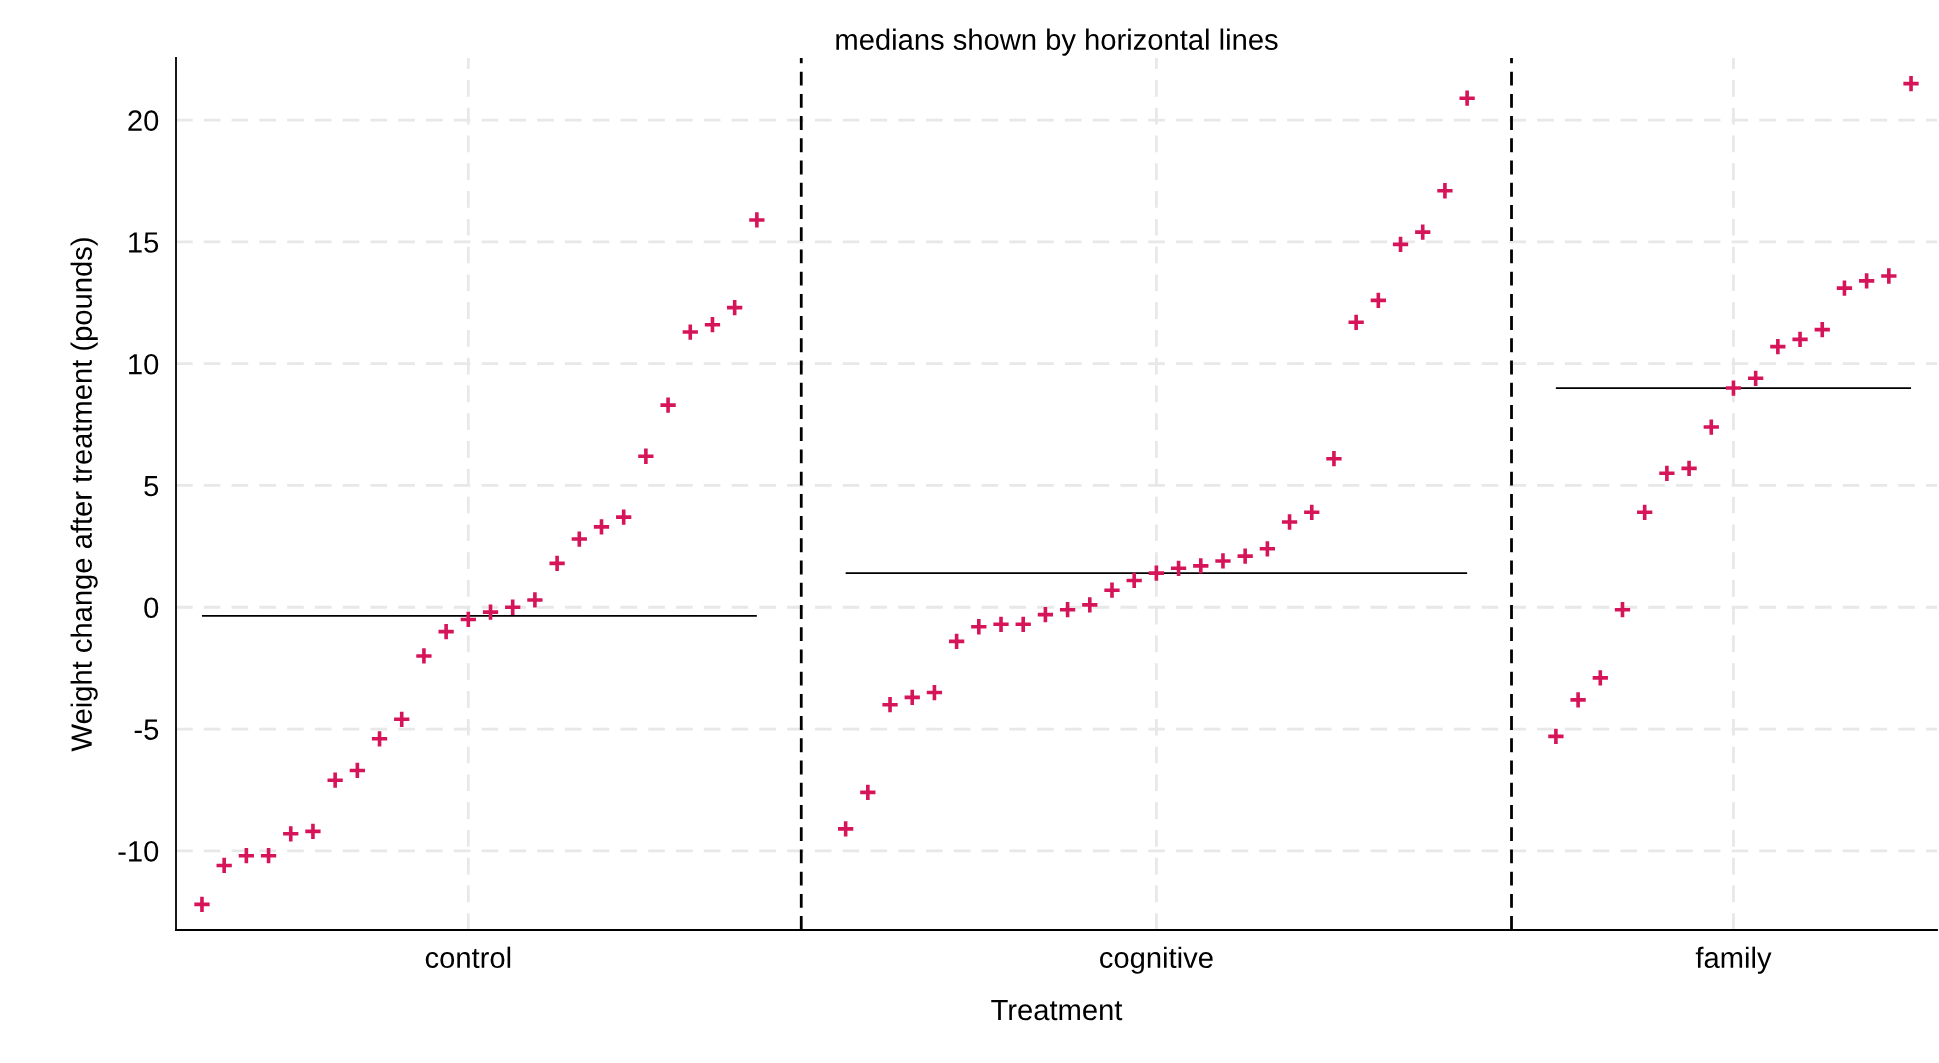  What do you see at coordinates (1156, 960) in the screenshot?
I see `x-tick-label: cognitive` at bounding box center [1156, 960].